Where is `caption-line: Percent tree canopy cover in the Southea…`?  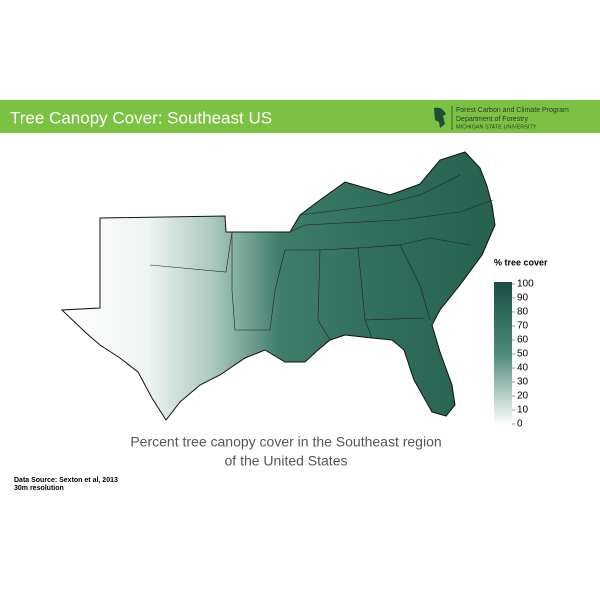 caption-line: Percent tree canopy cover in the Southea… is located at coordinates (285, 442).